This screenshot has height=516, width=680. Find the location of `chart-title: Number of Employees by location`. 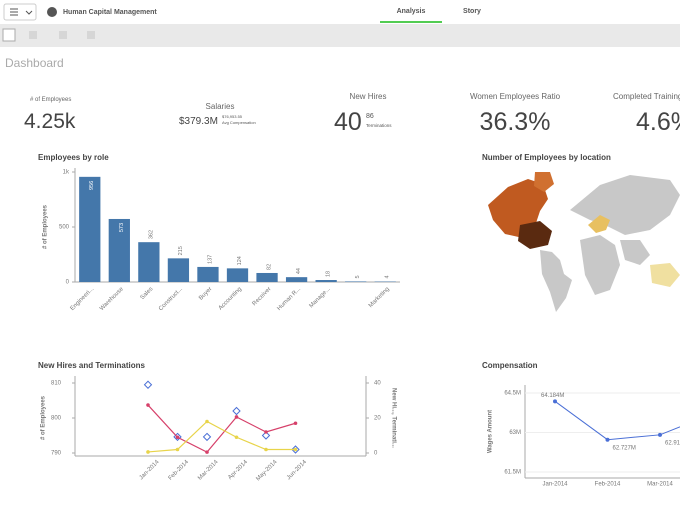

chart-title: Number of Employees by location is located at coordinates (546, 157).